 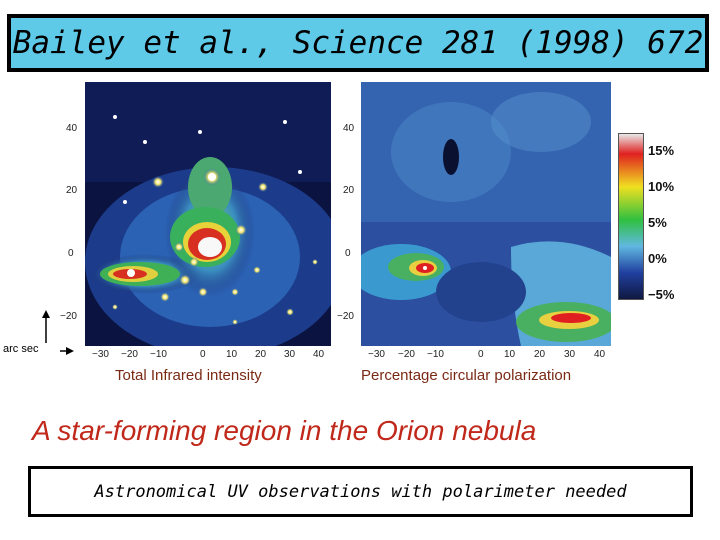 I want to click on left-x-tick: −30, so click(x=100, y=354).